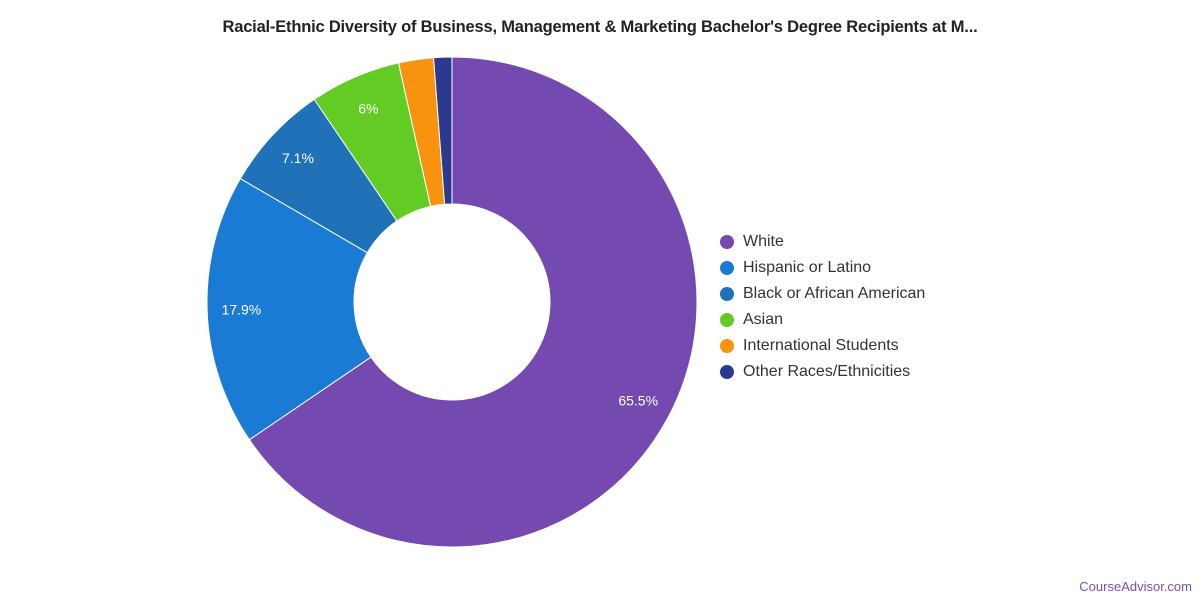  I want to click on legend-item: Hispanic or Latino, so click(822, 268).